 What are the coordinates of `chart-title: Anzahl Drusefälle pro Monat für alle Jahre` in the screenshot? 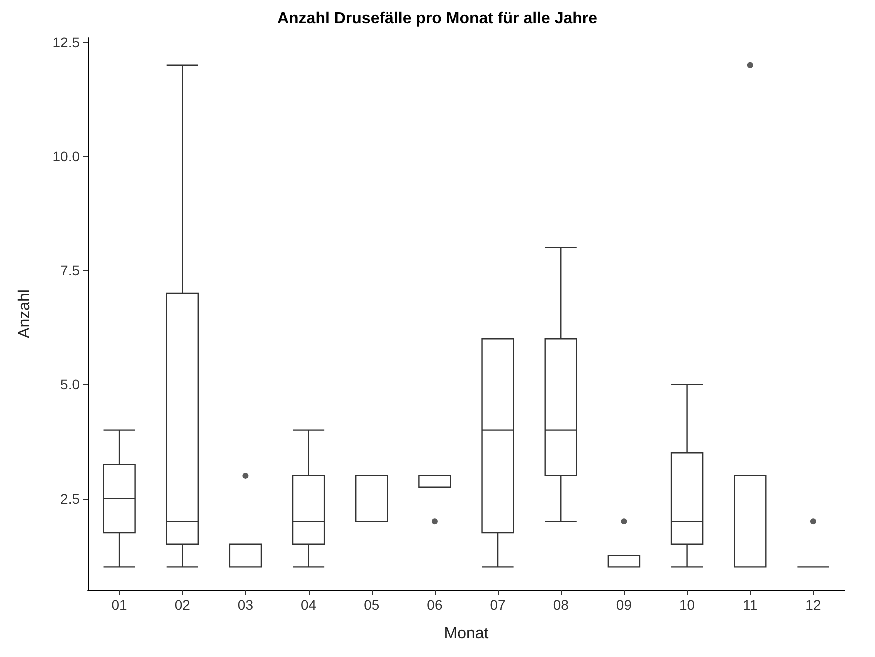 It's located at (437, 19).